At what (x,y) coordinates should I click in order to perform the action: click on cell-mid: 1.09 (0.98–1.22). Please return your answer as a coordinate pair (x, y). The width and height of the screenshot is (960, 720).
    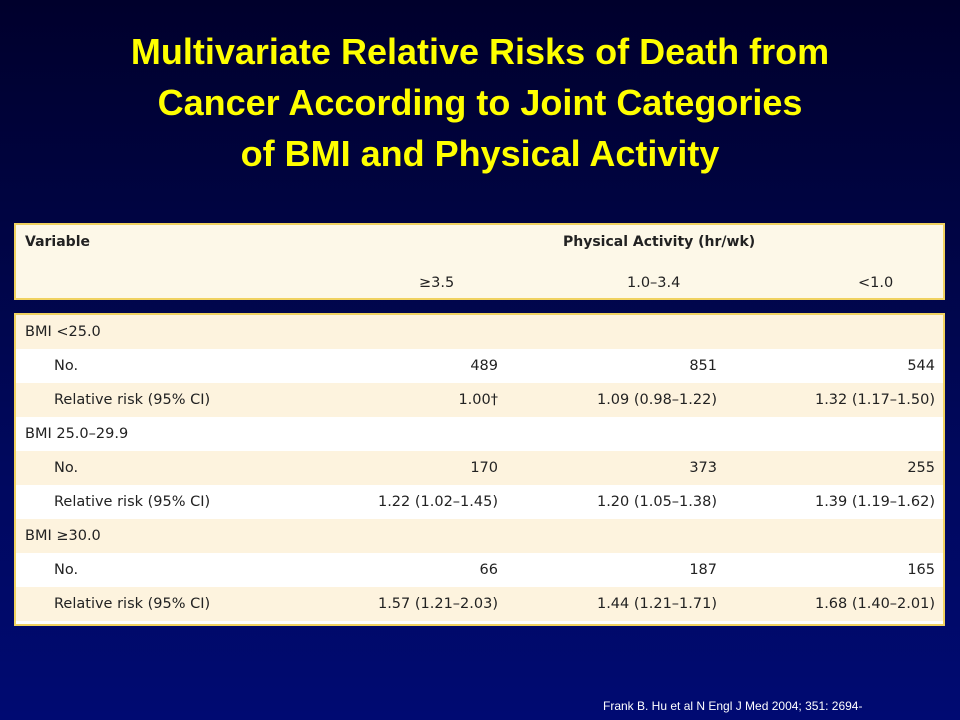
    Looking at the image, I should click on (656, 400).